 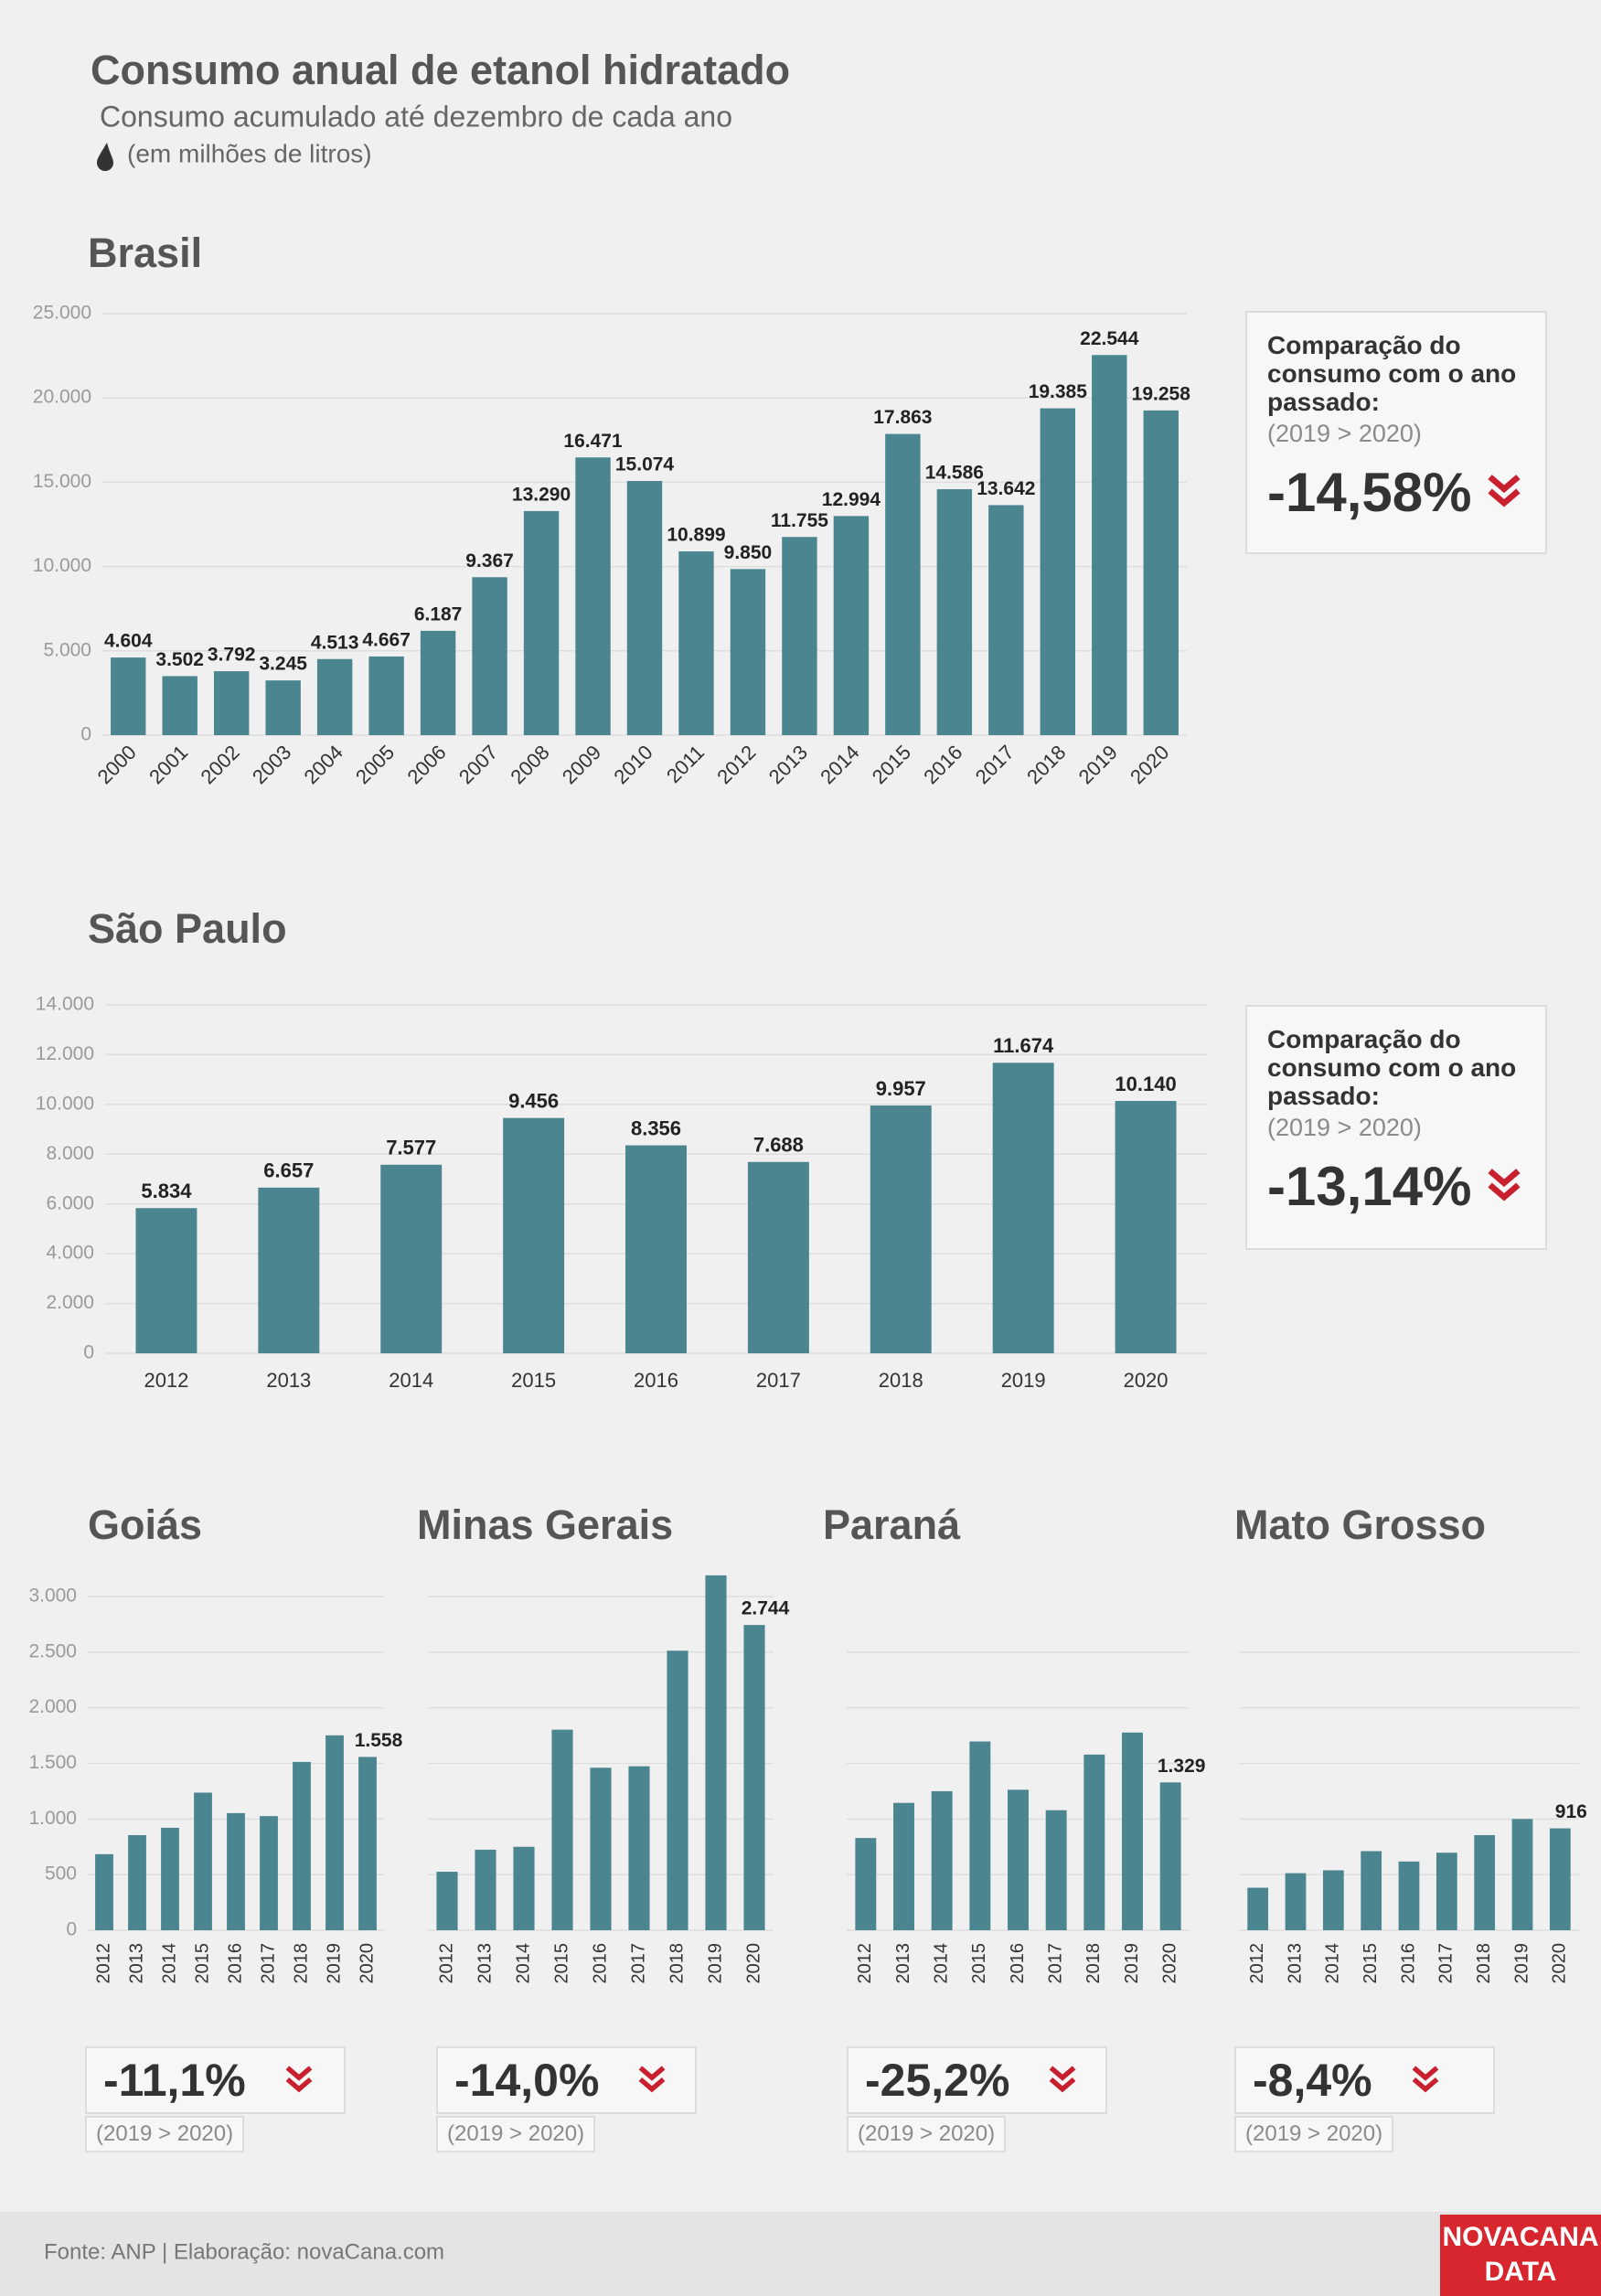 I want to click on change-box: -25,2%, so click(x=977, y=2080).